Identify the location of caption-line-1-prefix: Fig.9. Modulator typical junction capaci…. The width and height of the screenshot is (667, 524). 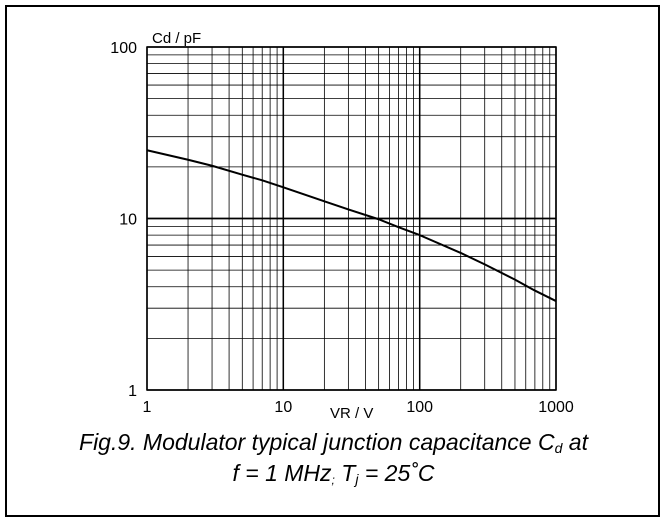
(317, 442).